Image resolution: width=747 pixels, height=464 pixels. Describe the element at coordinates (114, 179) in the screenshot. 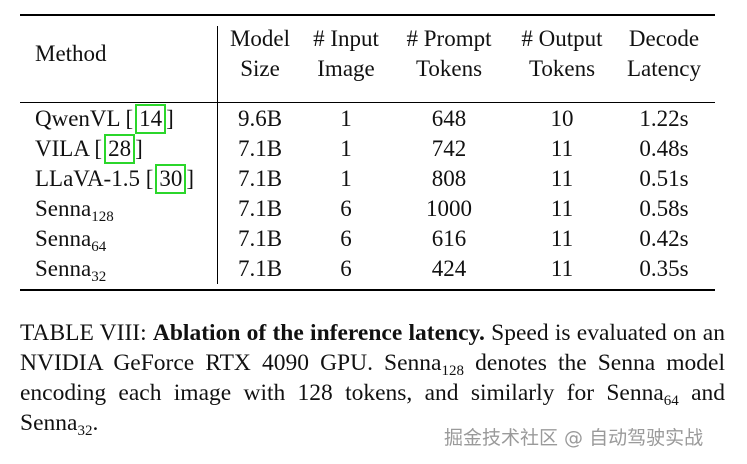

I see `row-method: LLaVA-1.5 [30]` at that location.